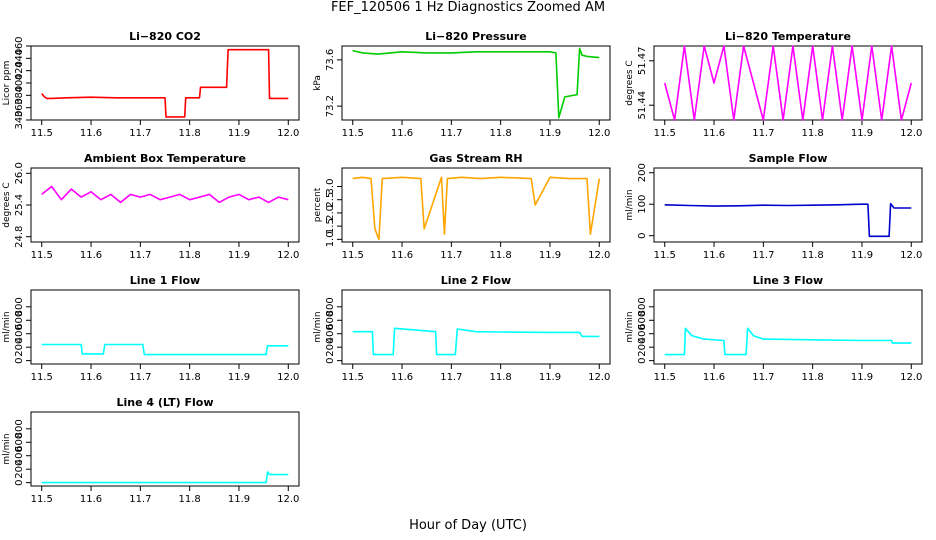  I want to click on y-tick-label: 340, so click(19, 119).